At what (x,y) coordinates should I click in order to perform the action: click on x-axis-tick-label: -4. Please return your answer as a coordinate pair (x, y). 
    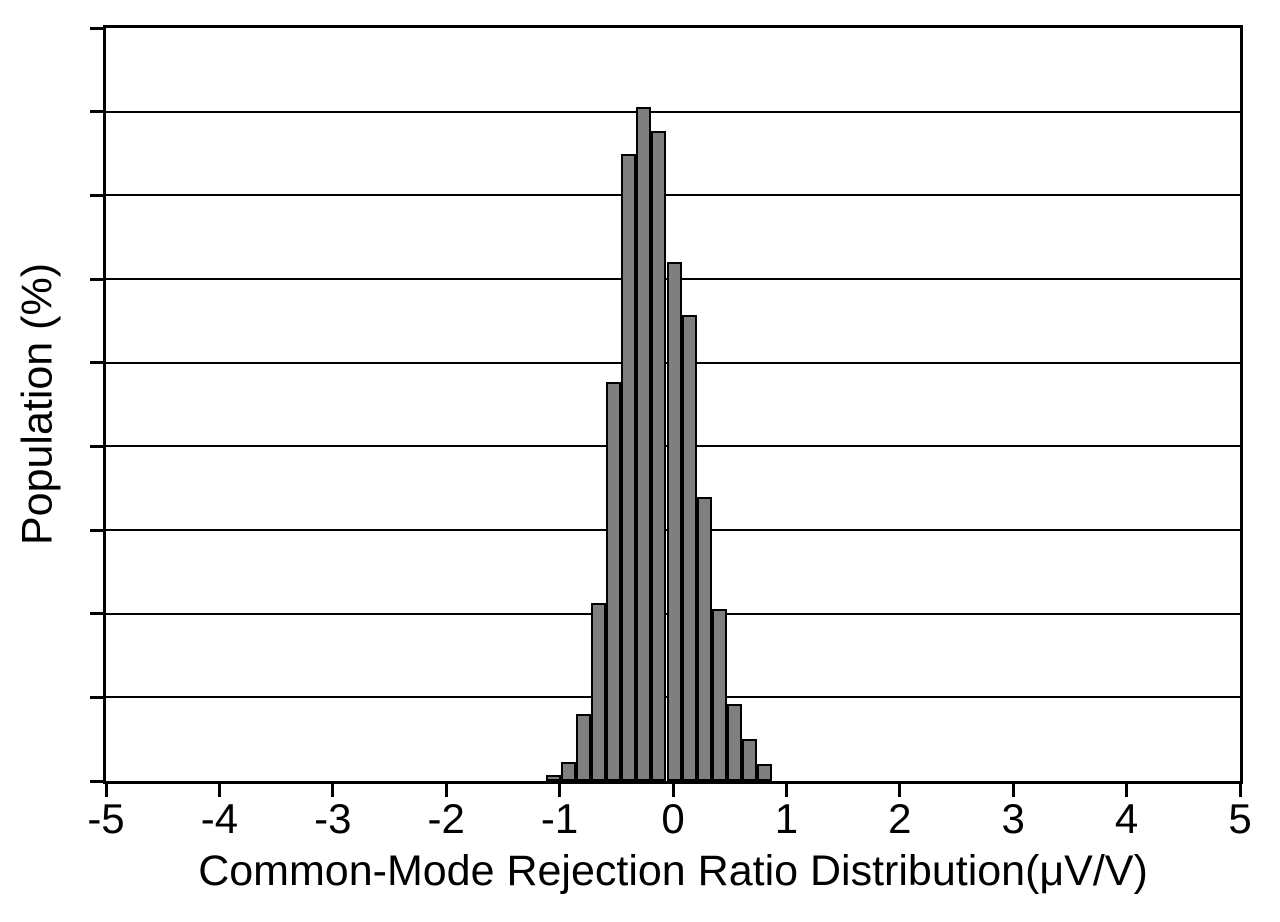
    Looking at the image, I should click on (219, 818).